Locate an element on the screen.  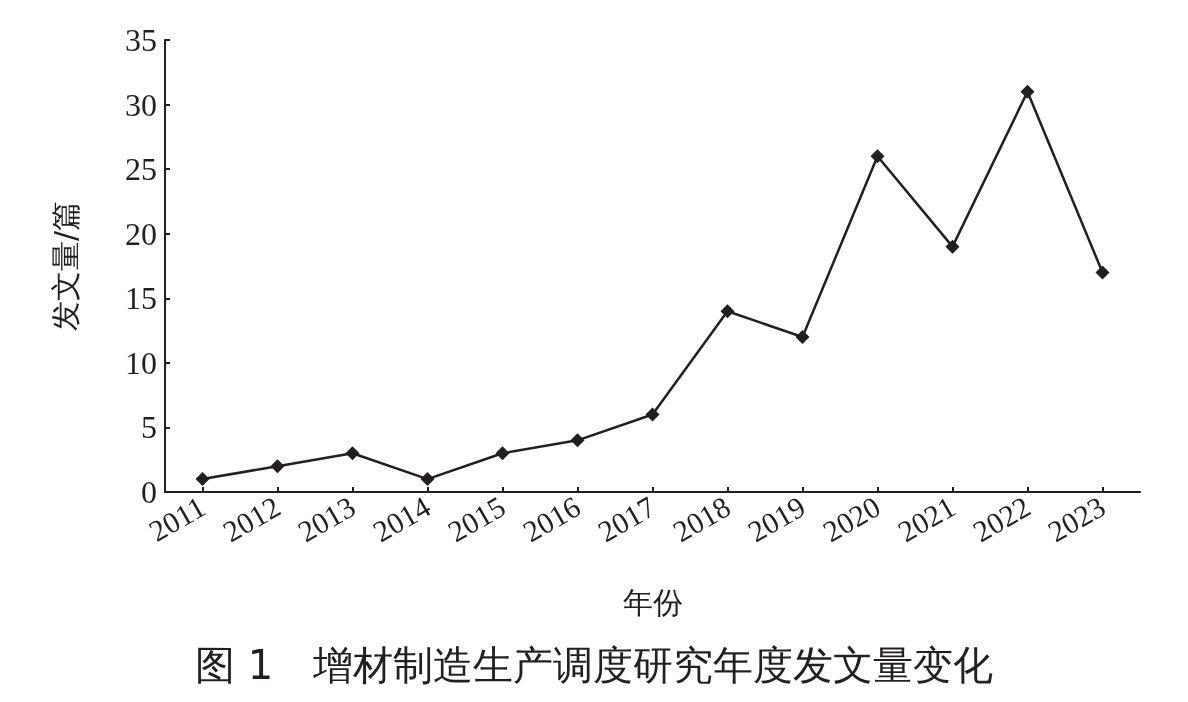
x-tick-label: 2017 is located at coordinates (626, 519).